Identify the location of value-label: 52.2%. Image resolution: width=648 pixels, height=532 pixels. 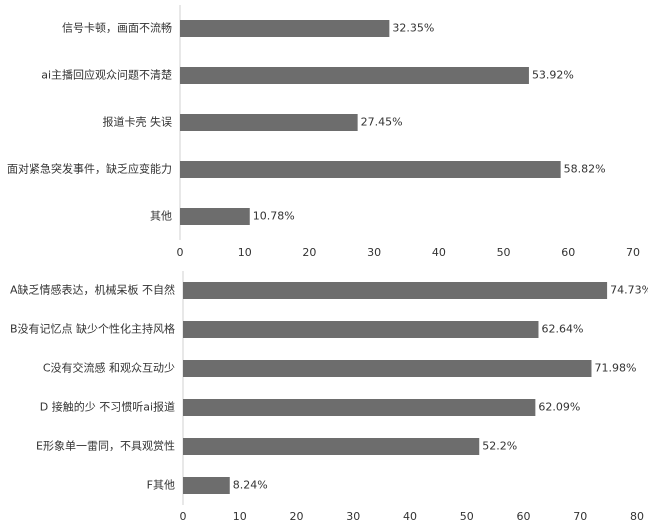
(499, 446).